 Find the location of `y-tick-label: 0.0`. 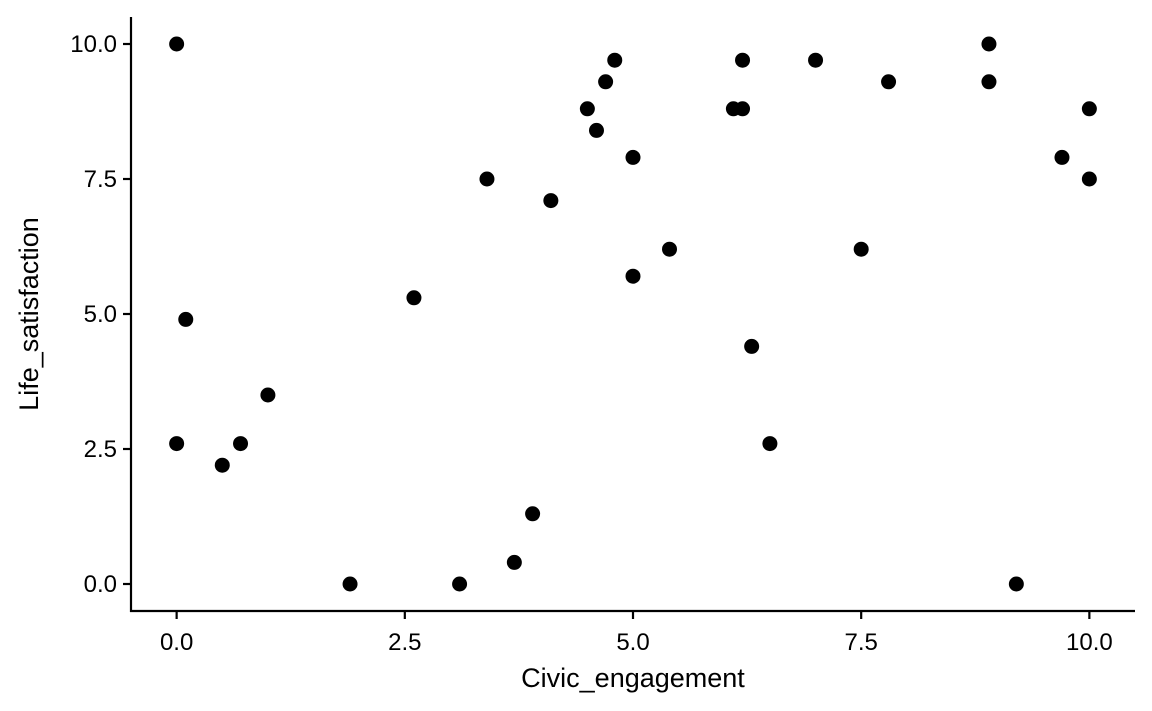

y-tick-label: 0.0 is located at coordinates (100, 584).